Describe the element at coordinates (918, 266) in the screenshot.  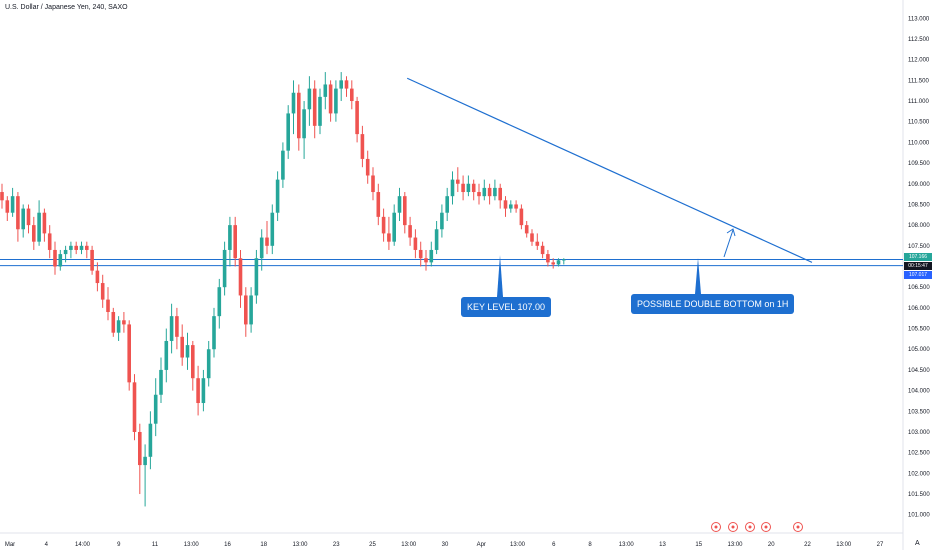
I see `countdown-tag: 00:15:47` at that location.